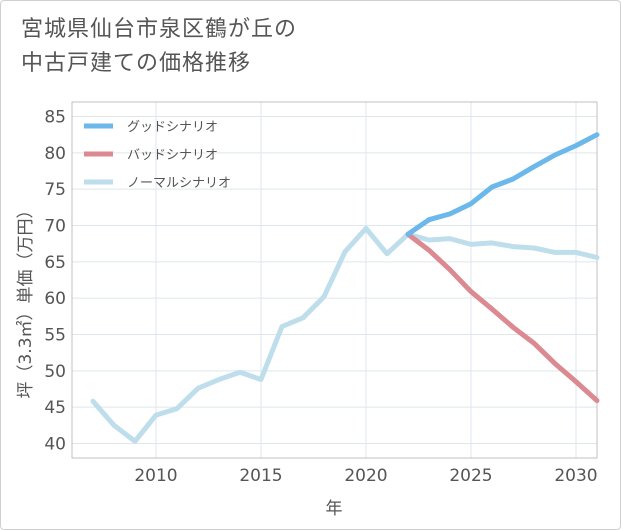  Describe the element at coordinates (55, 408) in the screenshot. I see `y-tick-label: 45` at that location.